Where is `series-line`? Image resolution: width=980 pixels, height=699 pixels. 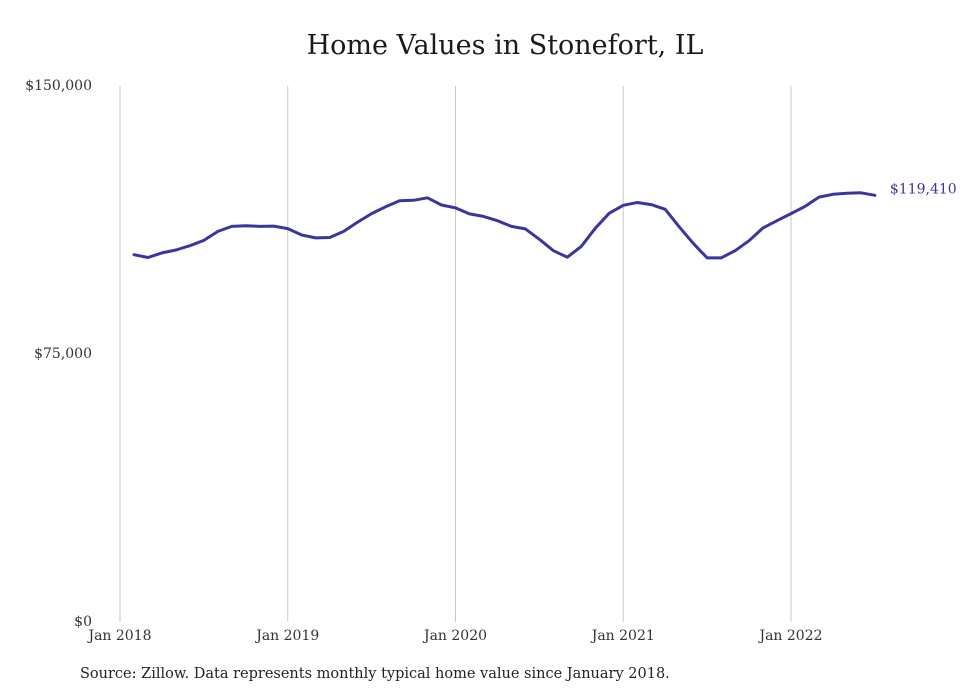 series-line is located at coordinates (504, 225).